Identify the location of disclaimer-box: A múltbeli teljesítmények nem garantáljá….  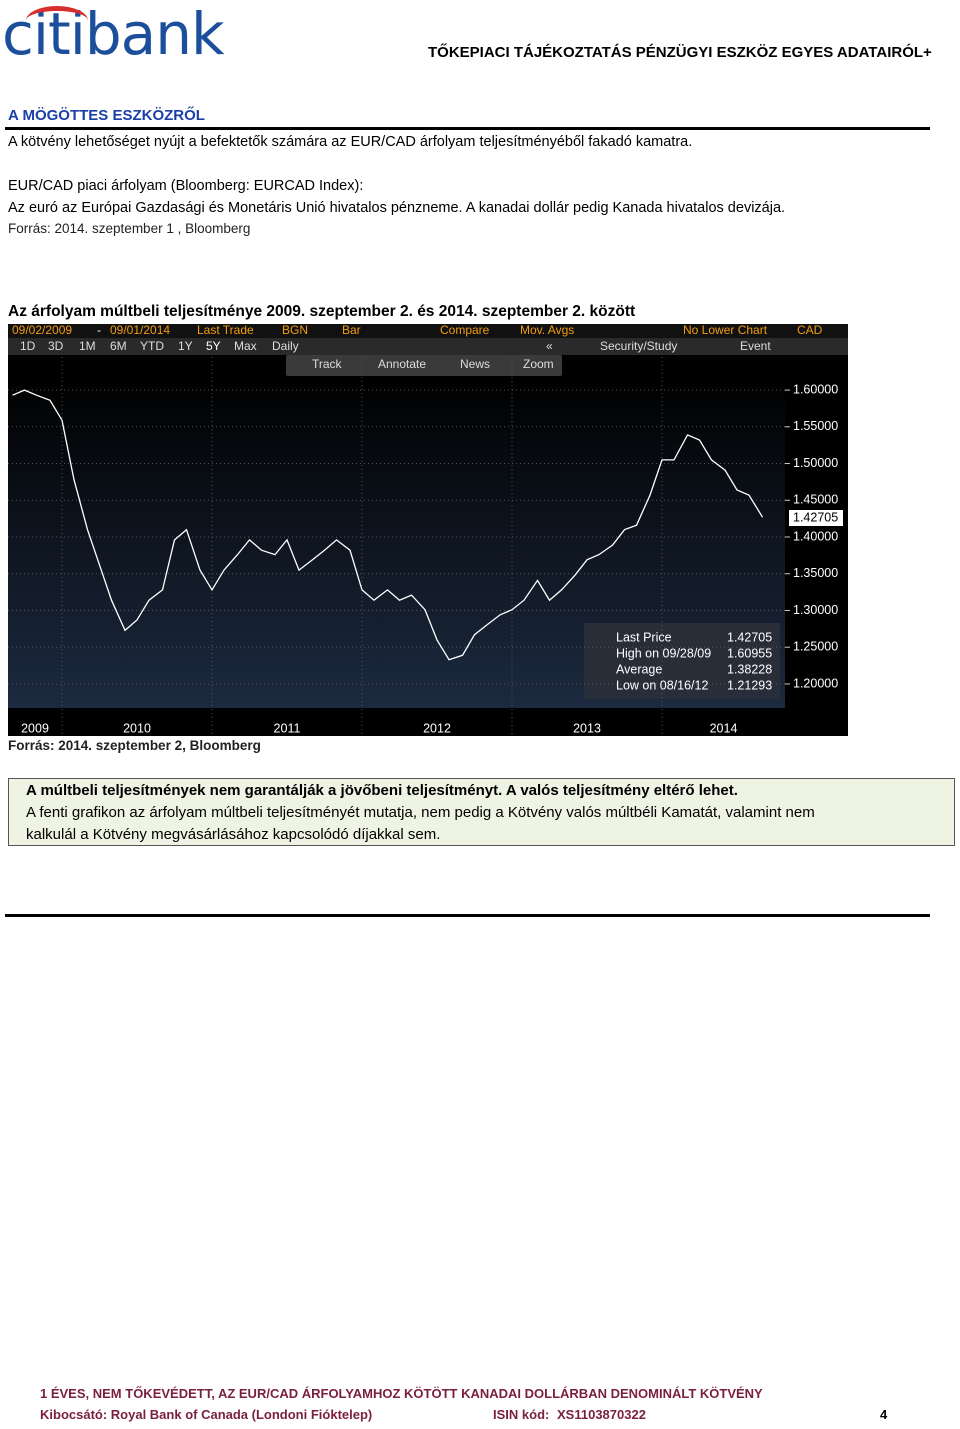
(481, 812).